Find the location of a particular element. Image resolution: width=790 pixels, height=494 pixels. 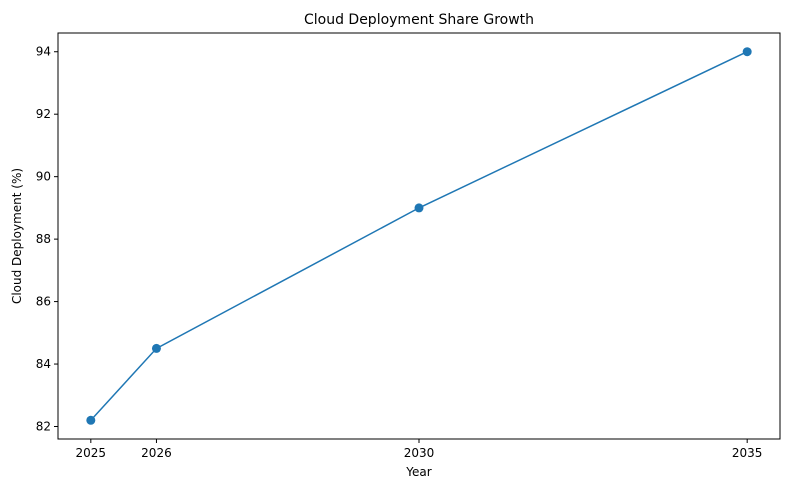

chart-title: Cloud Deployment Share Growth is located at coordinates (419, 20).